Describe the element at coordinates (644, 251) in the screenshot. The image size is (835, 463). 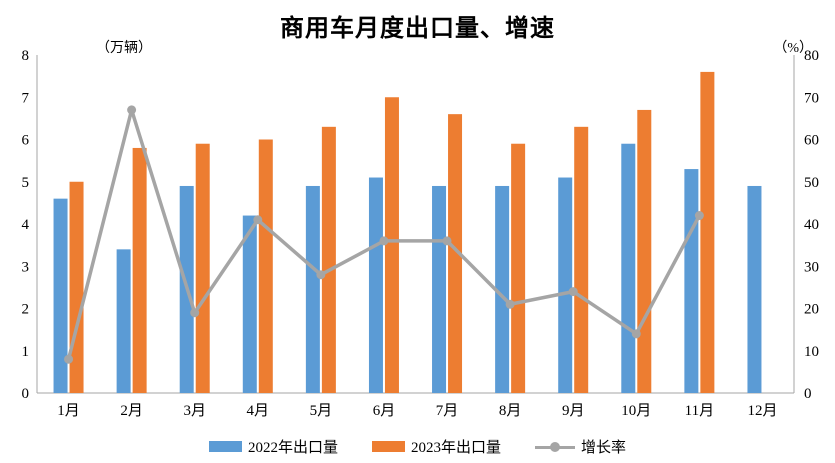
I see `bar-2023-10月` at that location.